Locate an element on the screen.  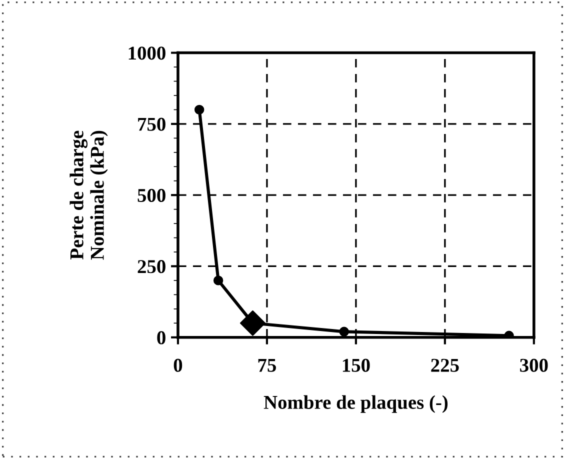
y-tick-label: 0 is located at coordinates (161, 337).